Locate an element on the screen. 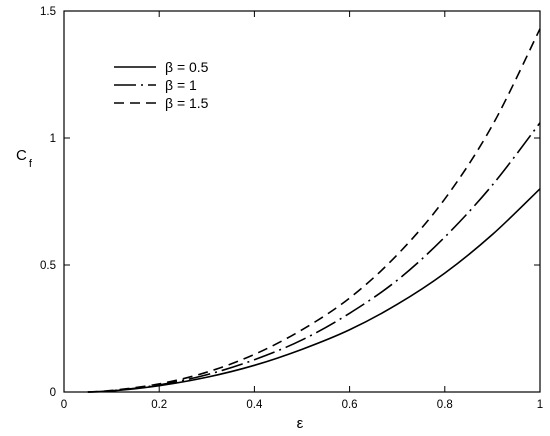 The width and height of the screenshot is (550, 436). y-tick-label: 1 is located at coordinates (53, 139).